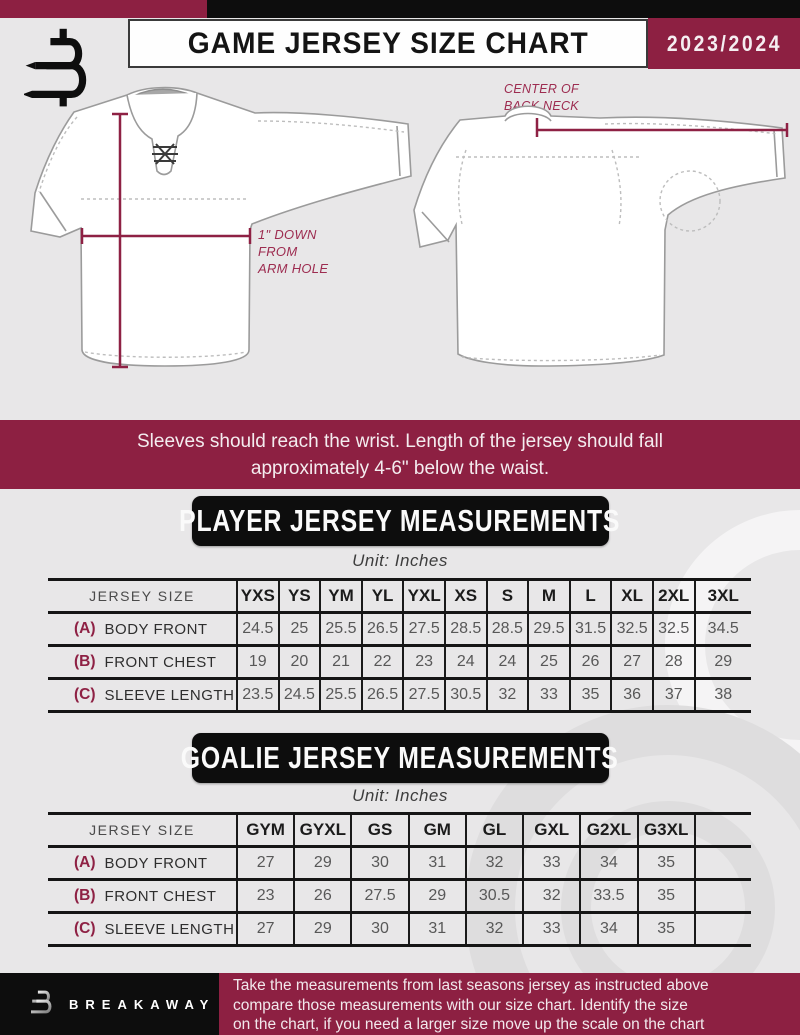  I want to click on measurement-key: (A), so click(85, 628).